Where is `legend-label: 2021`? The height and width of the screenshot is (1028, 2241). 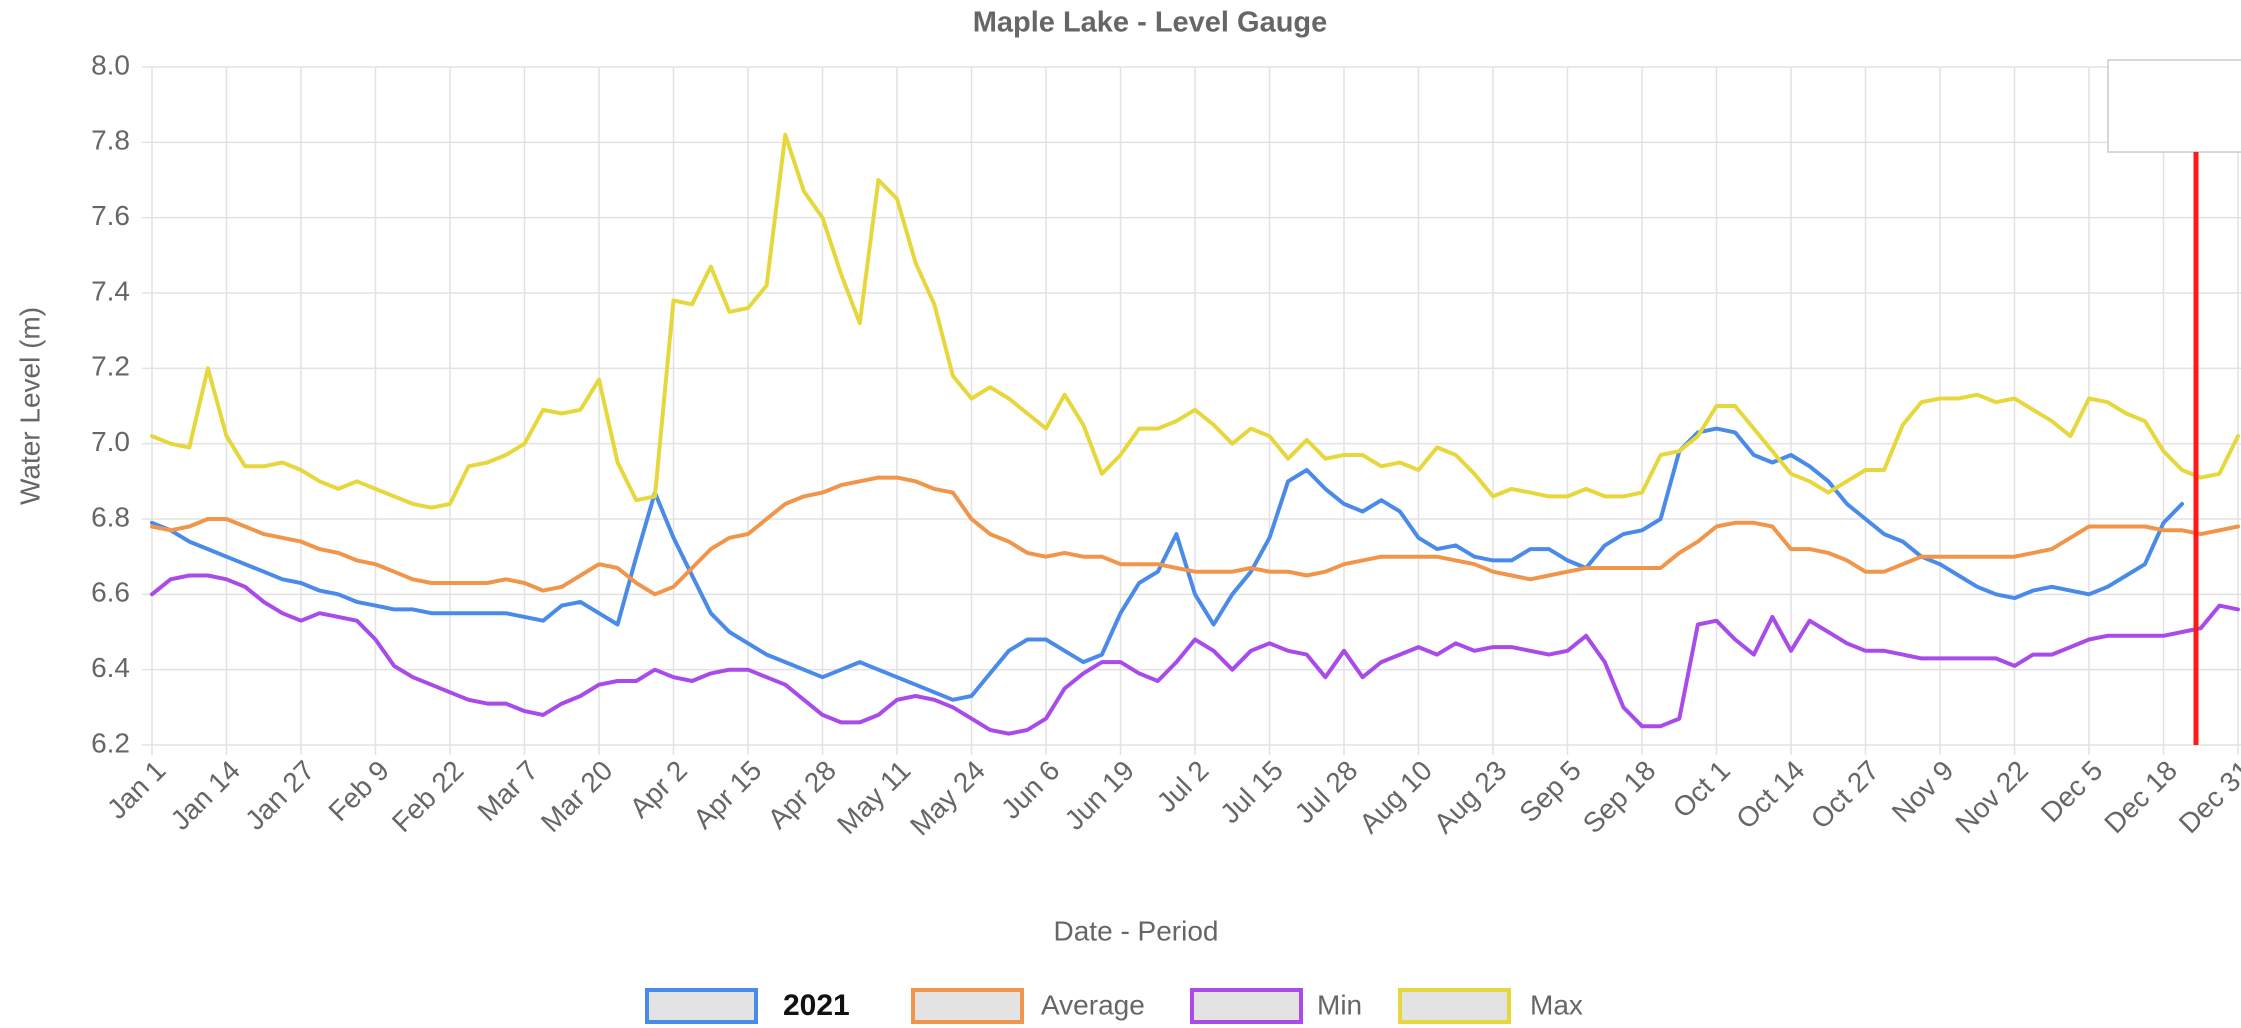
legend-label: 2021 is located at coordinates (816, 1005).